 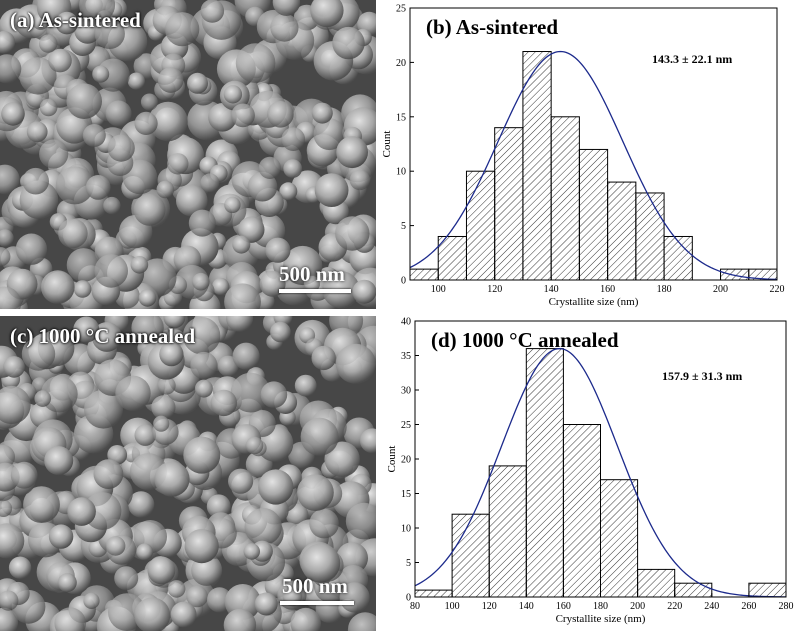 What do you see at coordinates (674, 606) in the screenshot?
I see `x-tick-label: 220` at bounding box center [674, 606].